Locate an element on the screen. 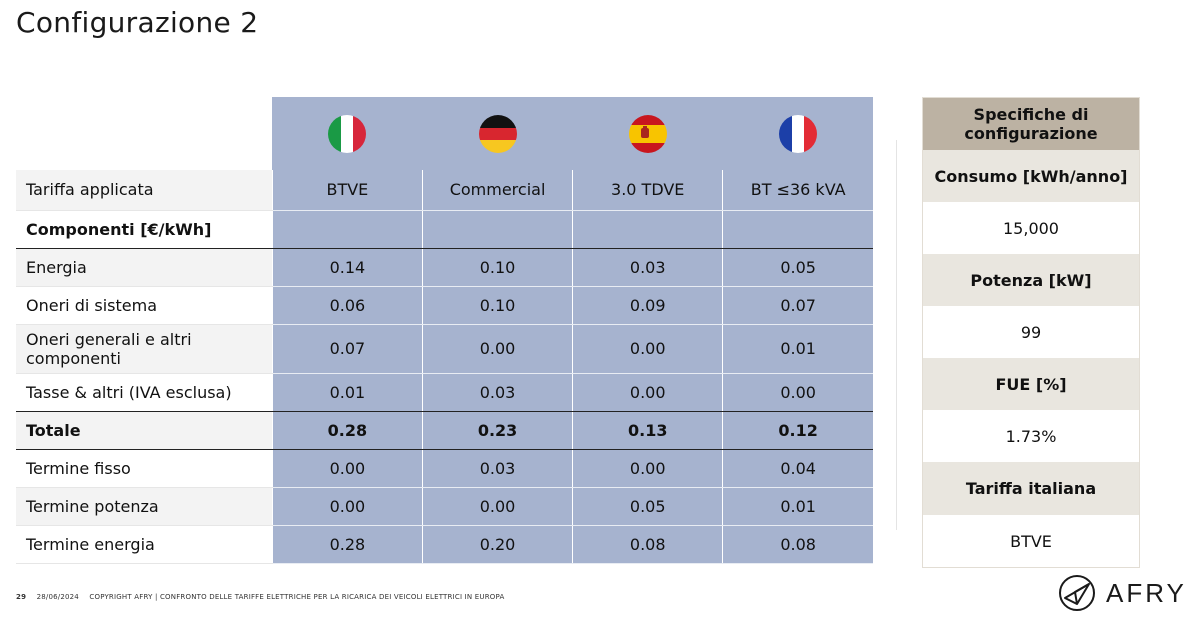 The height and width of the screenshot is (626, 1200). tariff-germany: Commercial is located at coordinates (497, 190).